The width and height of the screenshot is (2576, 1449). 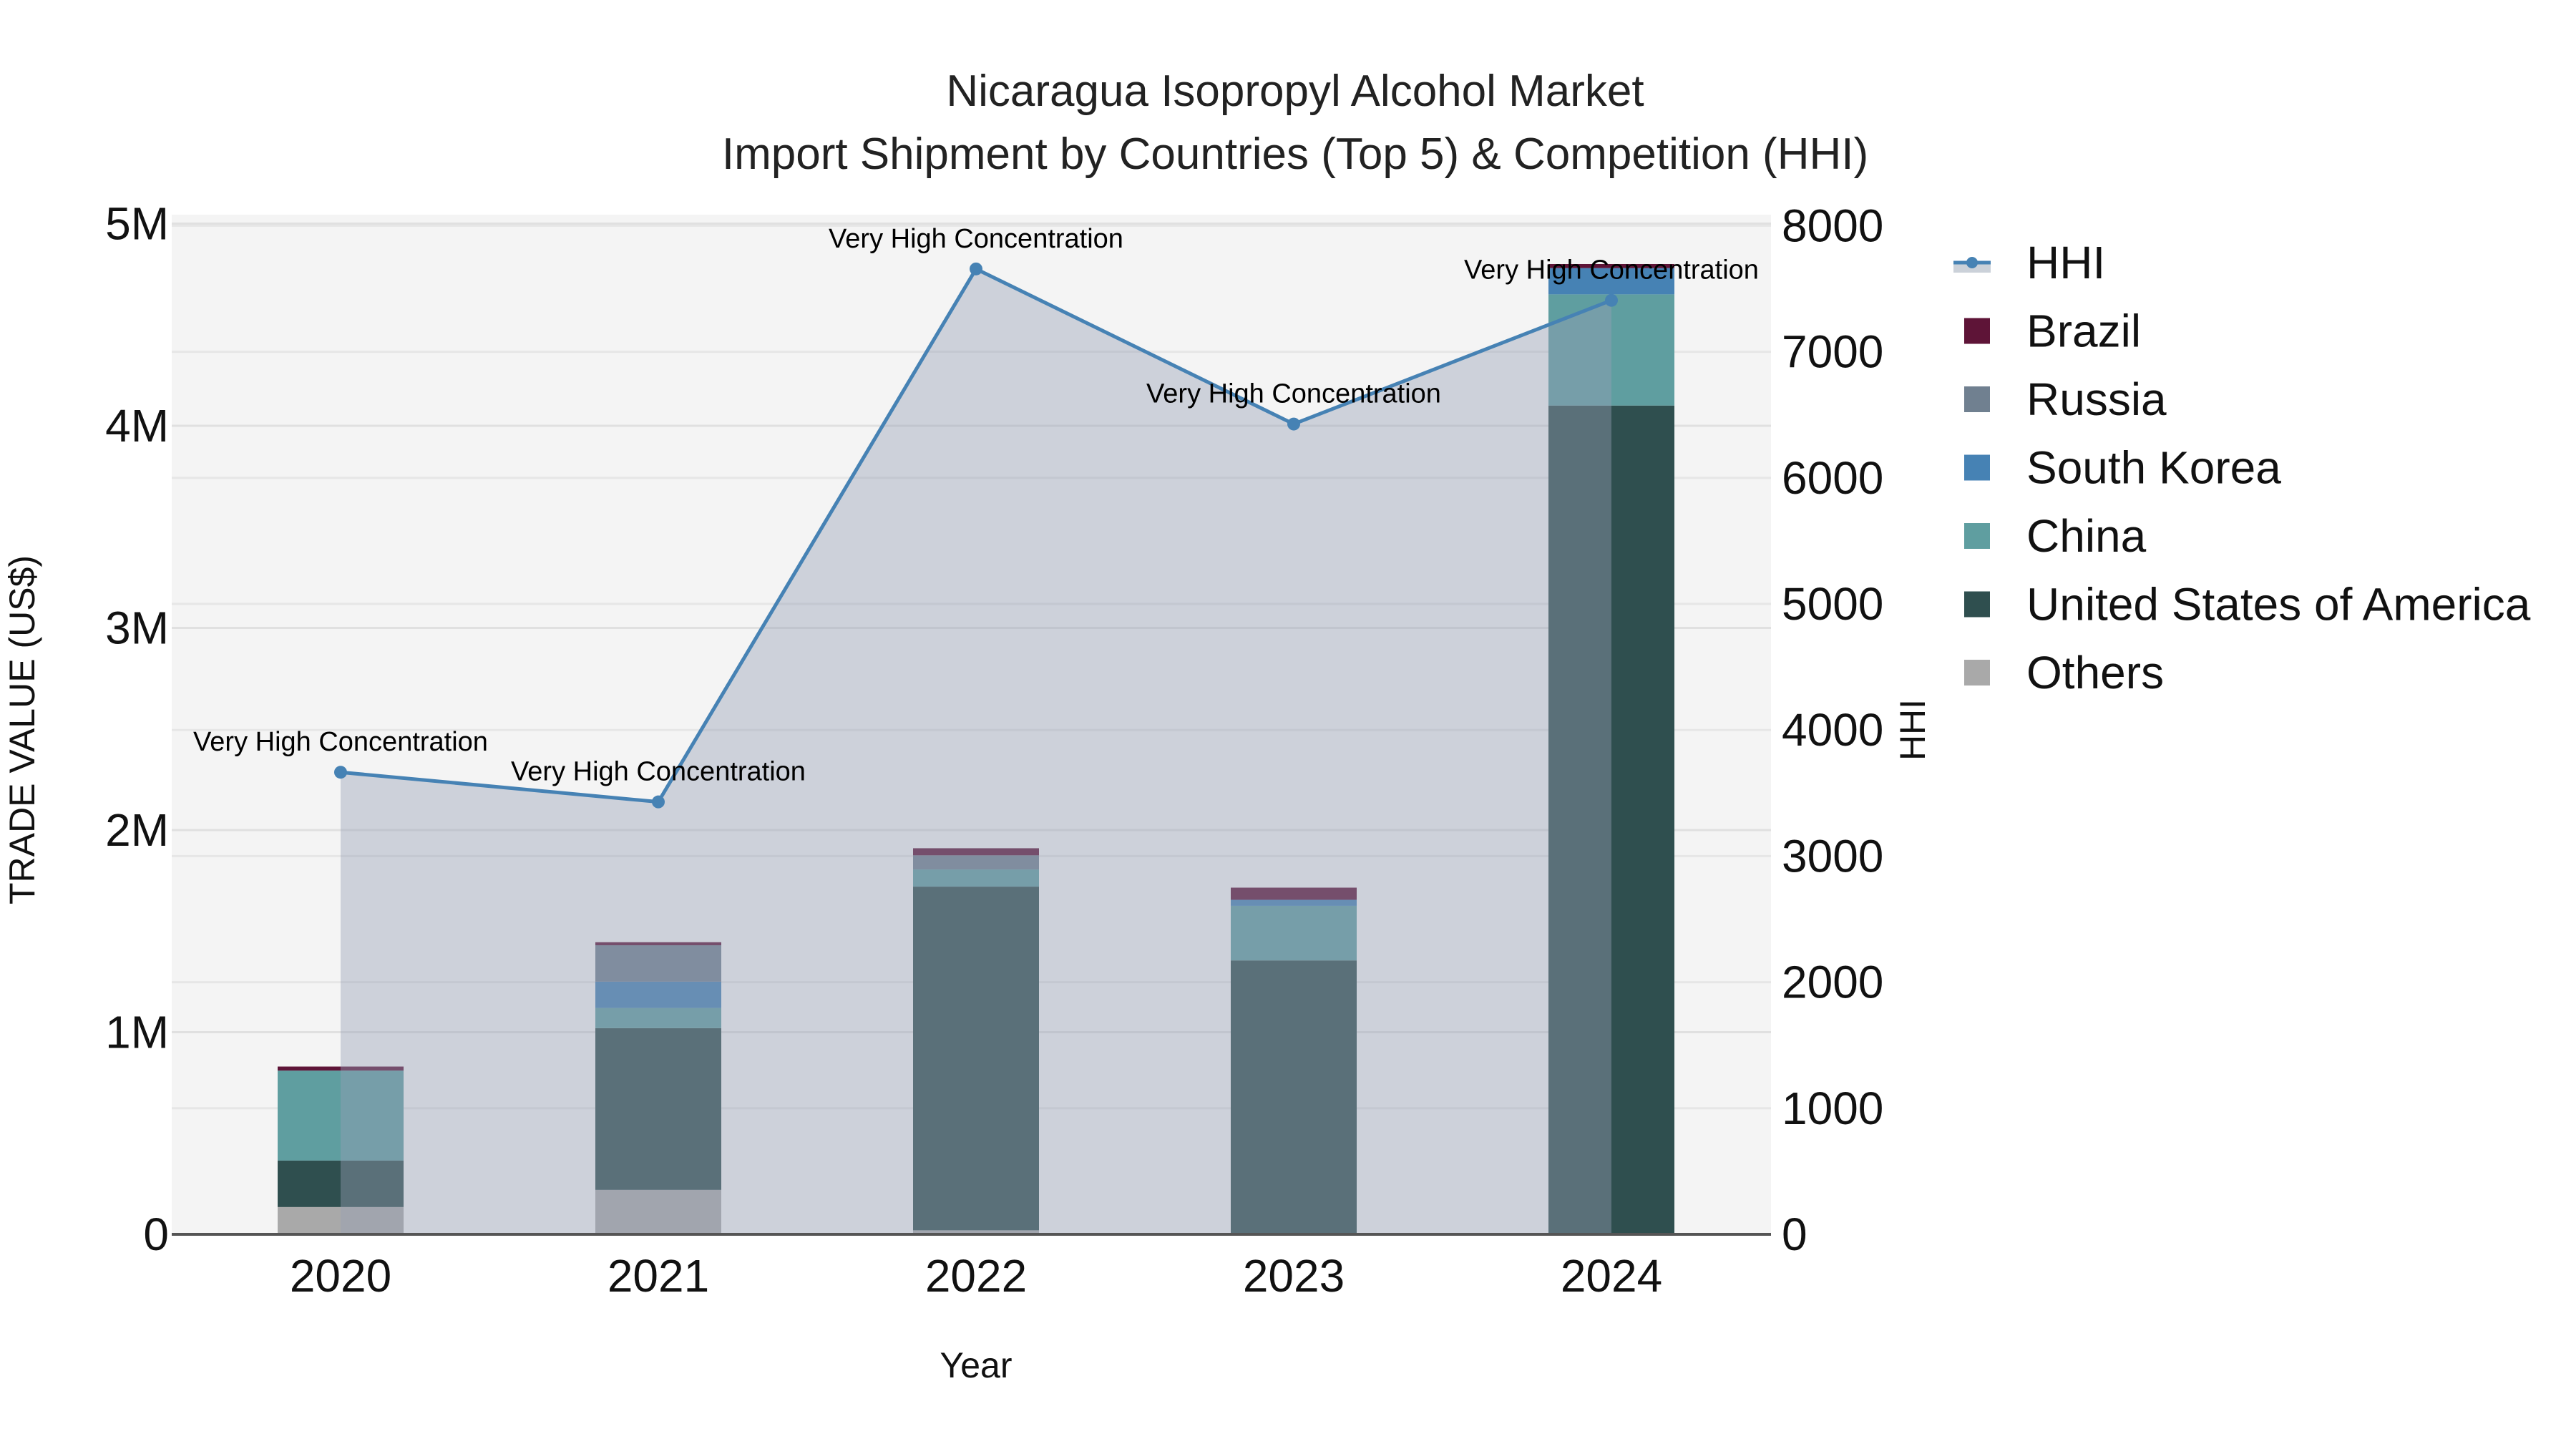 I want to click on x-tick: 2024, so click(x=1611, y=1276).